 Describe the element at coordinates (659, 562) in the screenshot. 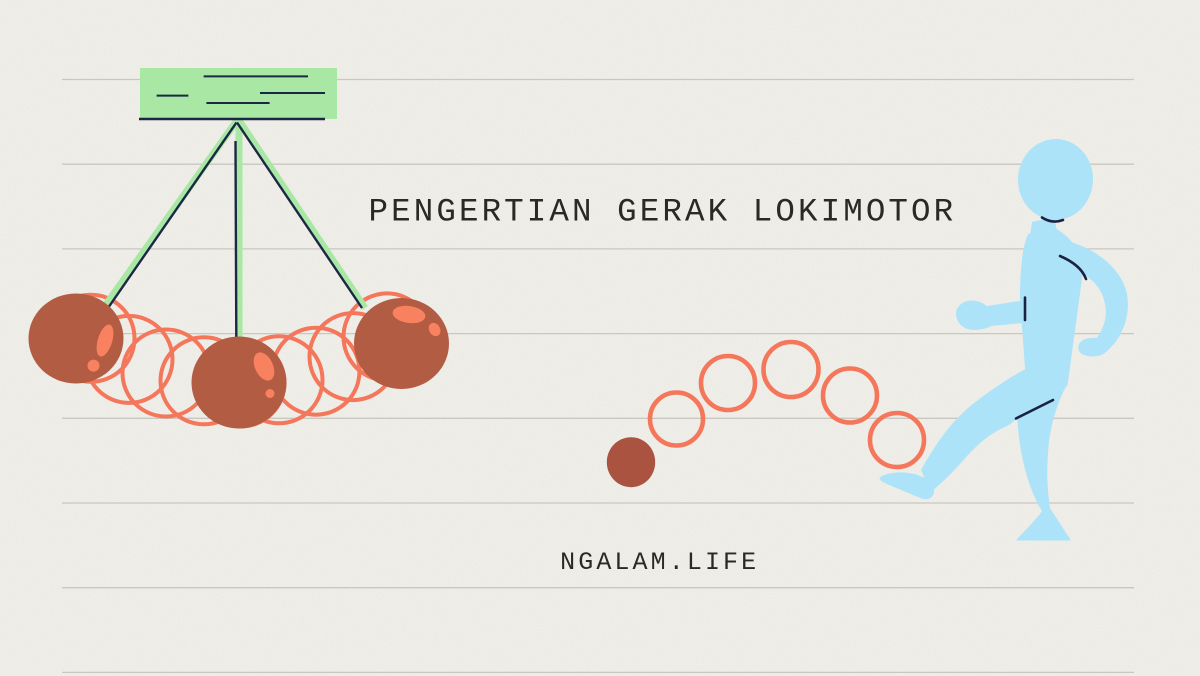

I see `svg-text: NGALAM.LIFE` at that location.